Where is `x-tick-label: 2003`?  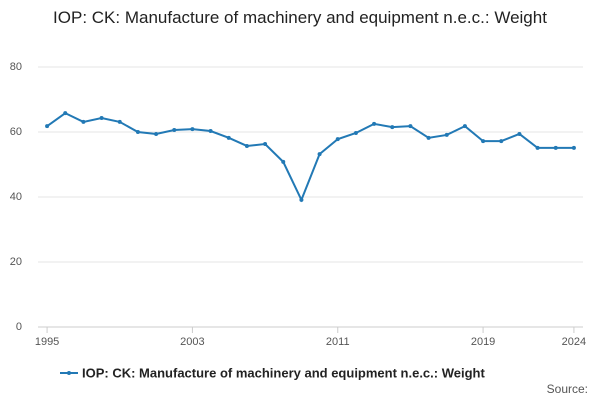 x-tick-label: 2003 is located at coordinates (192, 342).